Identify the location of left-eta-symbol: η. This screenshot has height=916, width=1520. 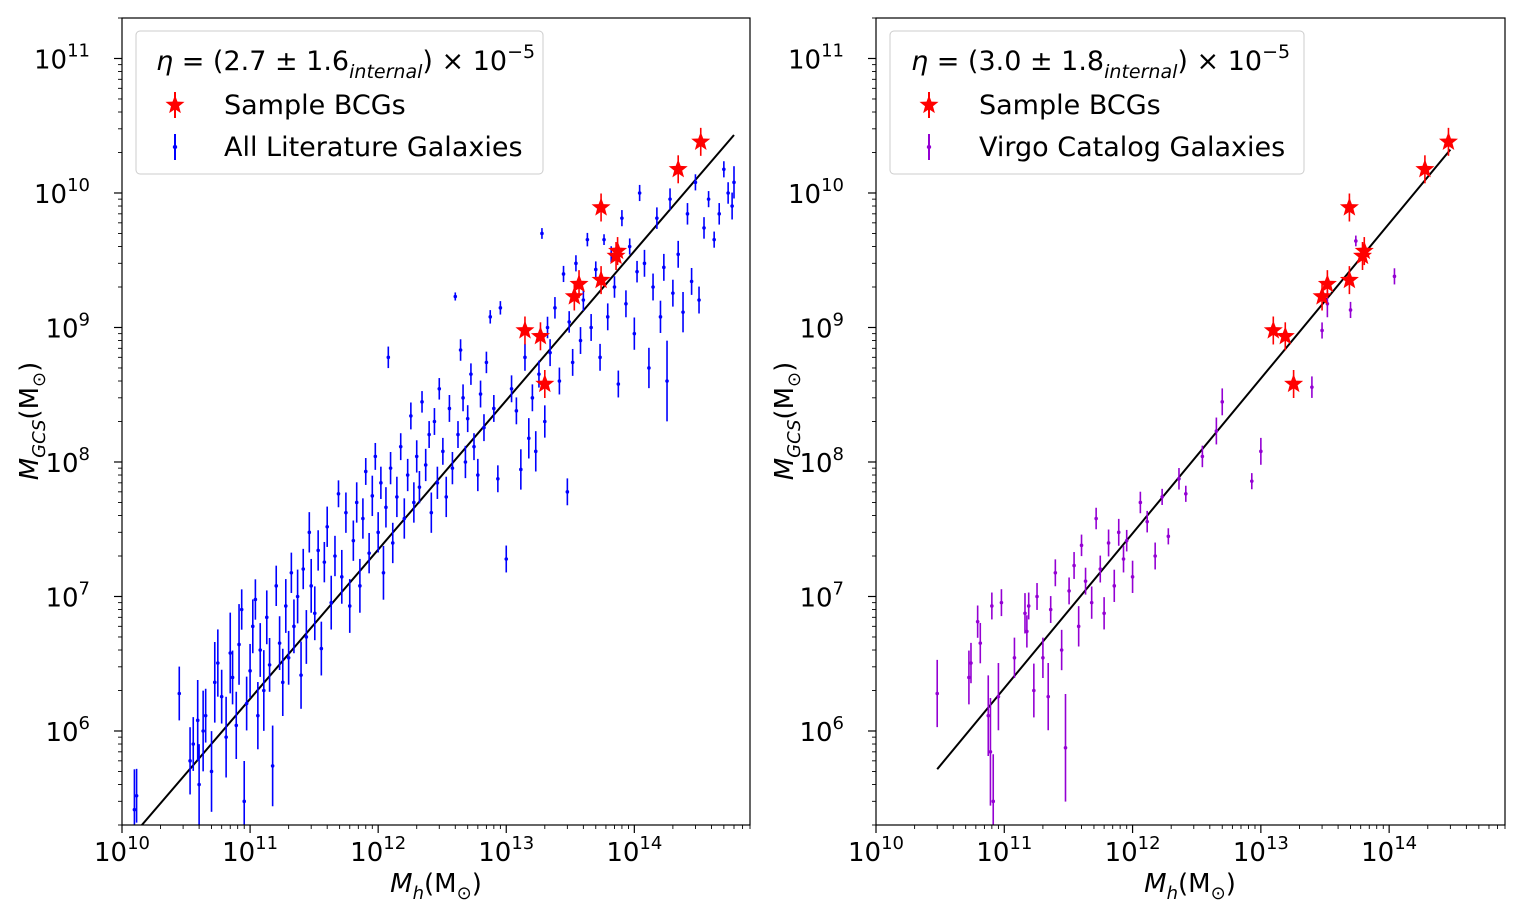
(164, 61).